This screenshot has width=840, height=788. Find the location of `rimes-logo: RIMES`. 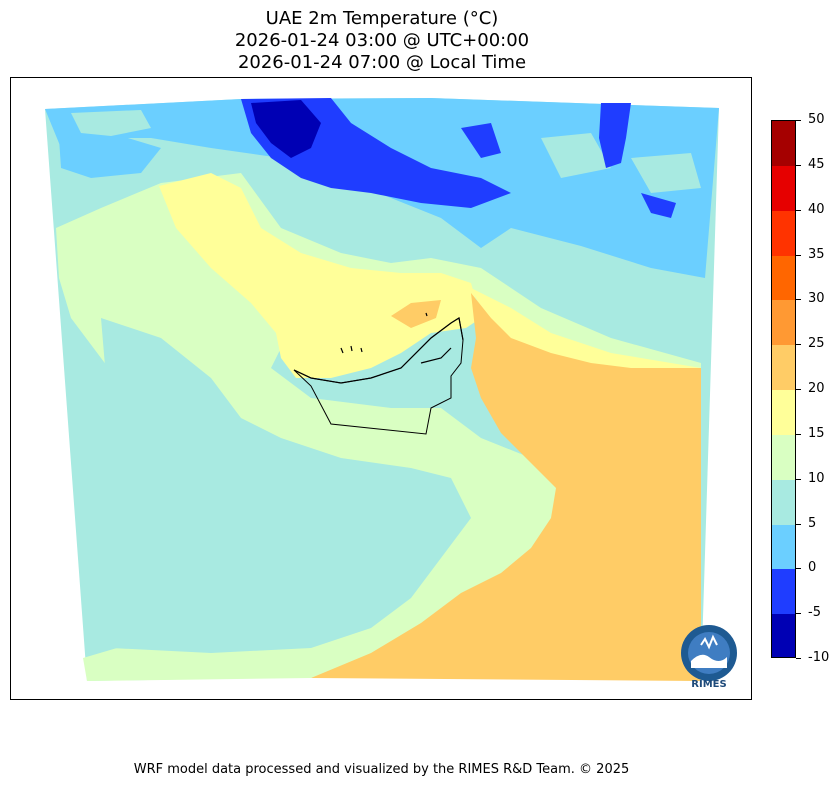

rimes-logo: RIMES is located at coordinates (709, 656).